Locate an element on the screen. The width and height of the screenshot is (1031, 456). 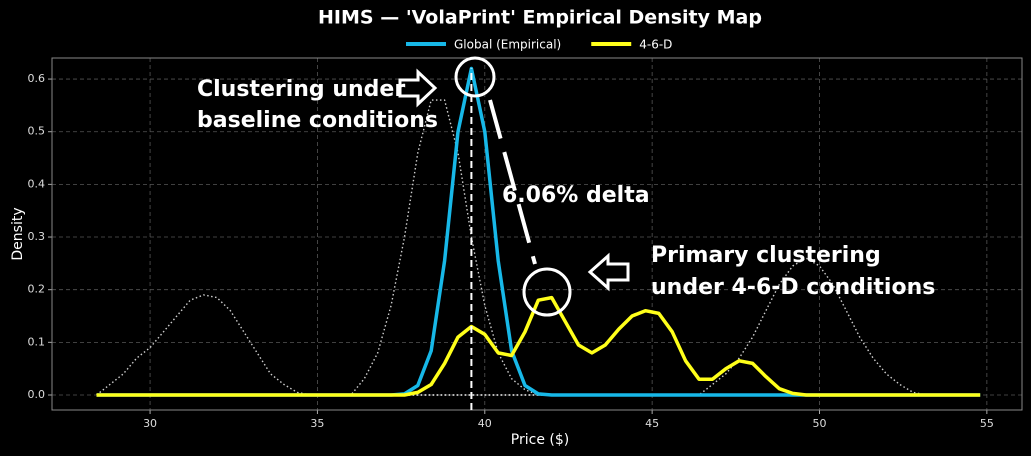
x-tick-label: 55 is located at coordinates (987, 423).